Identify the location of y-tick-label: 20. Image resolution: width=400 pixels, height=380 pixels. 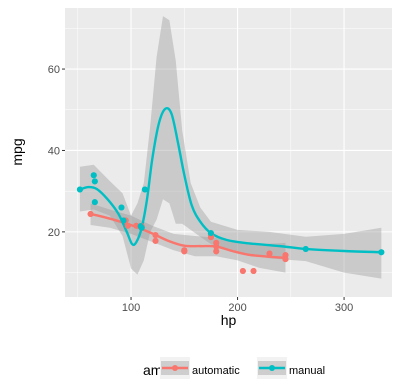
(54, 233).